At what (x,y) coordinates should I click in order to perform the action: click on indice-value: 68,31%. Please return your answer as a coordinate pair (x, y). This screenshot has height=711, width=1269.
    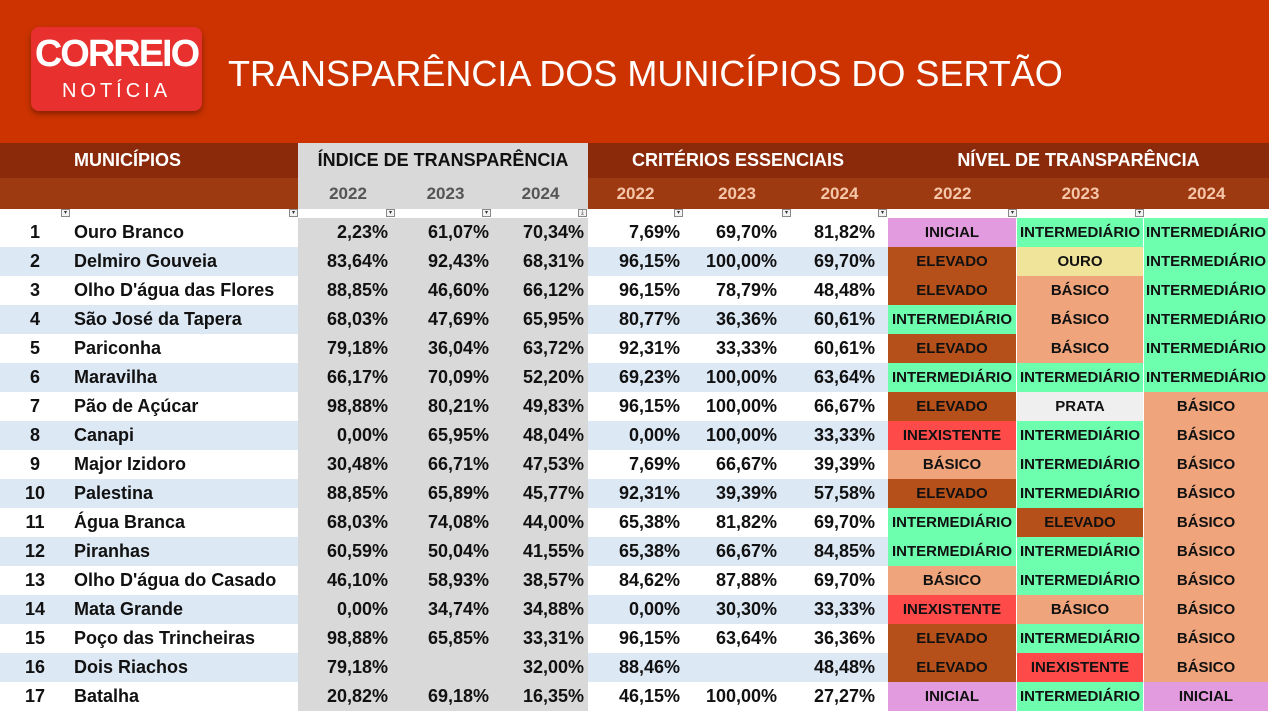
    Looking at the image, I should click on (553, 261).